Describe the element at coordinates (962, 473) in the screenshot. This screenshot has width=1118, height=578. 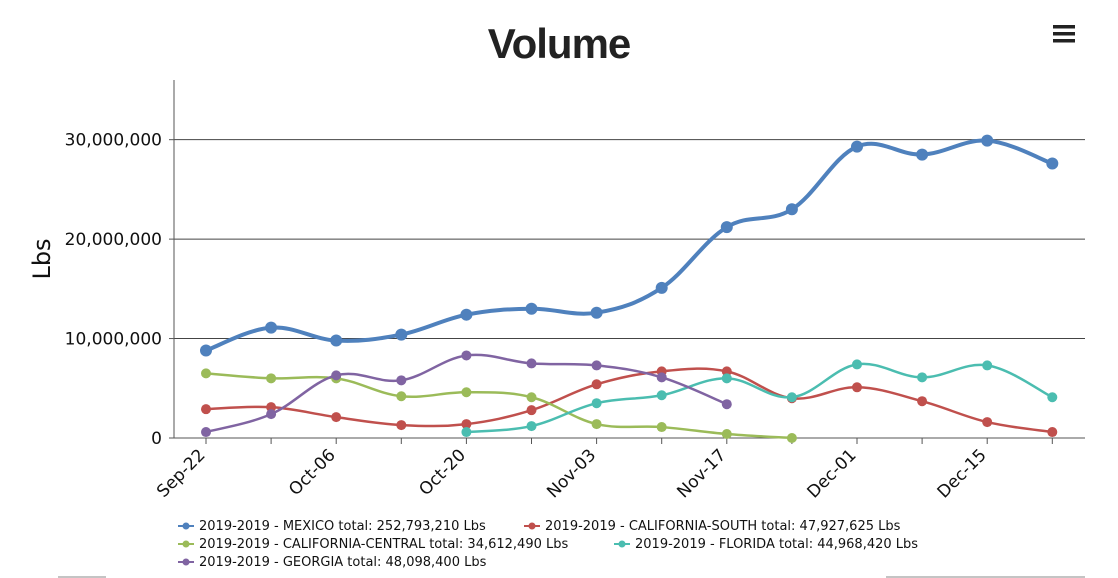
I see `x-tick-label: Dec-15` at that location.